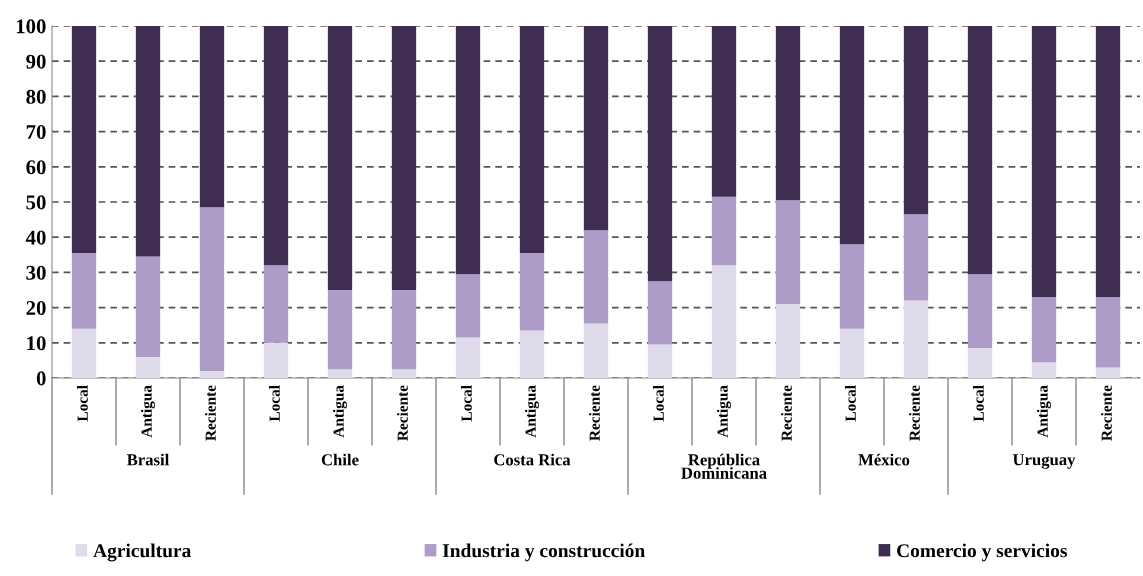  Describe the element at coordinates (1044, 461) in the screenshot. I see `text: Uruguay` at that location.